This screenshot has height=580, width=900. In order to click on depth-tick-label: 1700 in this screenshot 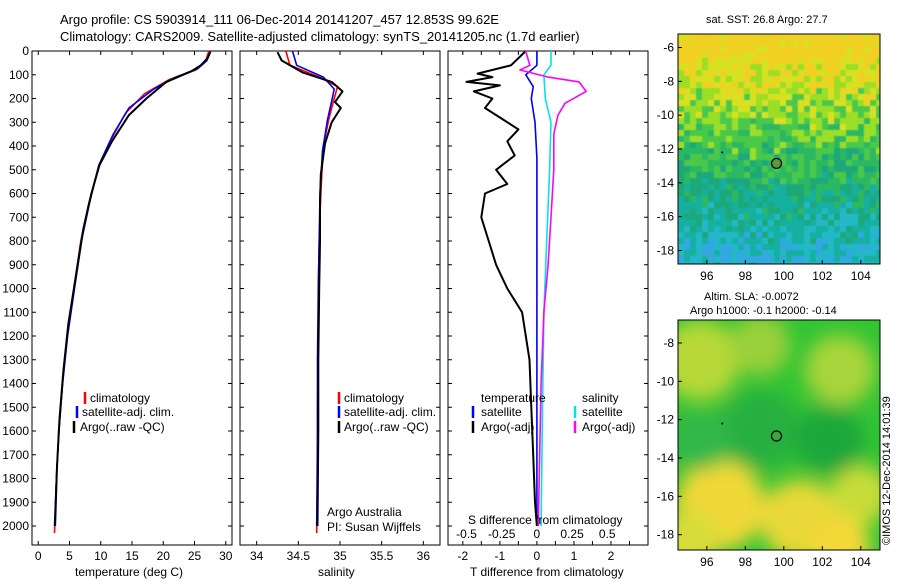, I will do `click(15, 455)`.